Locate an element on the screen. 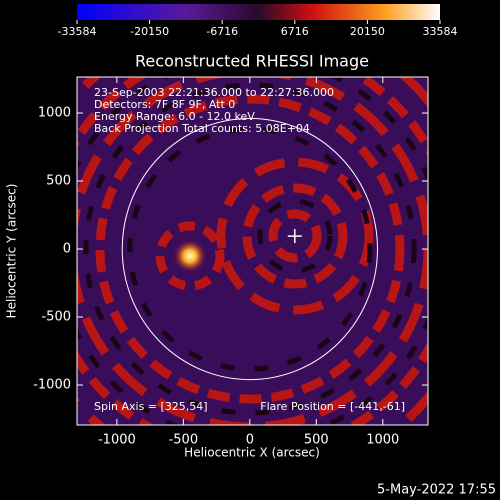 The image size is (500, 500). x-tick-label: -500 is located at coordinates (184, 440).